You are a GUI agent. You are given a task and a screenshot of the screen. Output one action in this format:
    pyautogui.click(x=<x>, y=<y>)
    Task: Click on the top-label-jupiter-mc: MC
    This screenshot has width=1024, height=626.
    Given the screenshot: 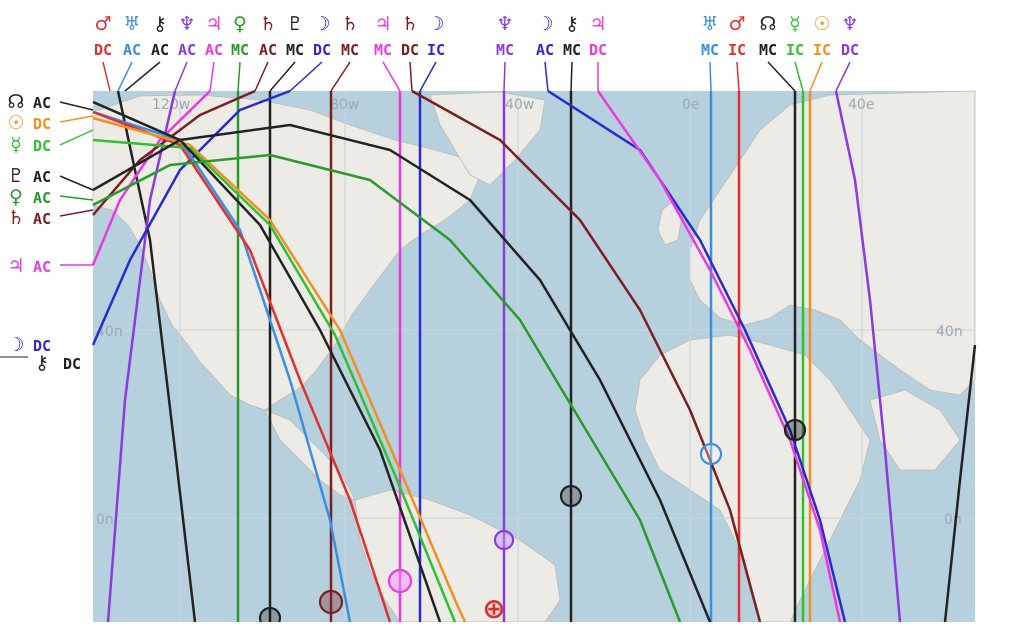 What is the action you would take?
    pyautogui.click(x=383, y=50)
    